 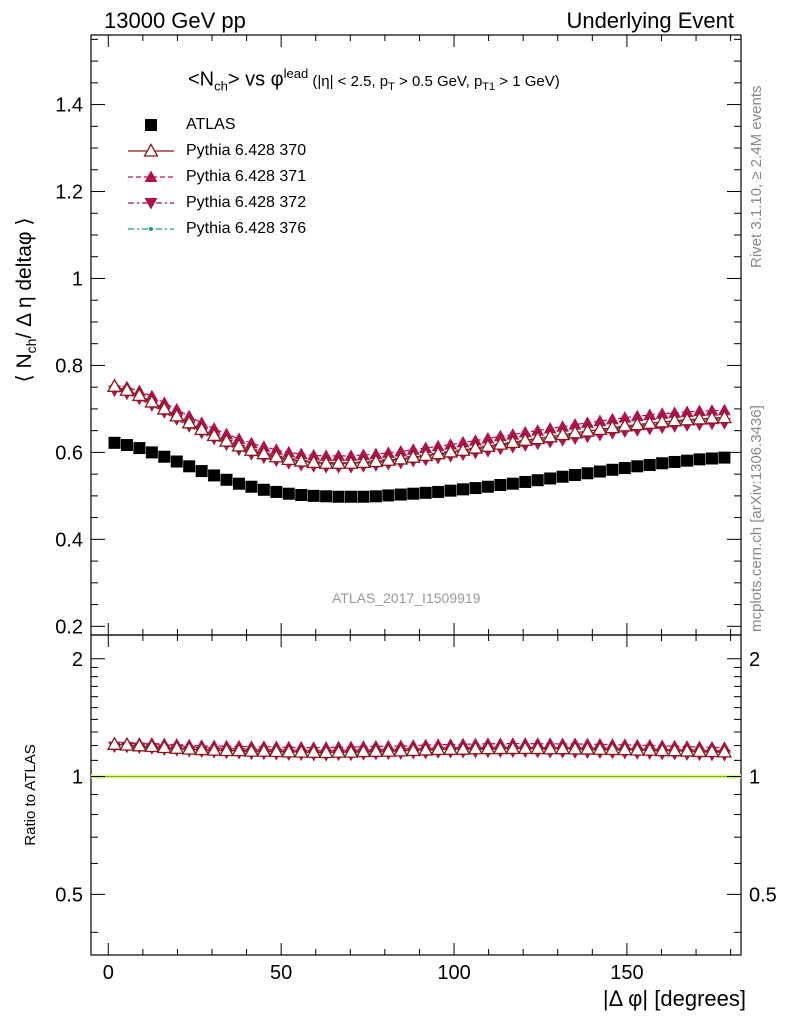 I want to click on mcplots-label: mcplots.cern.ch [arXiv:1306.3436], so click(x=756, y=518).